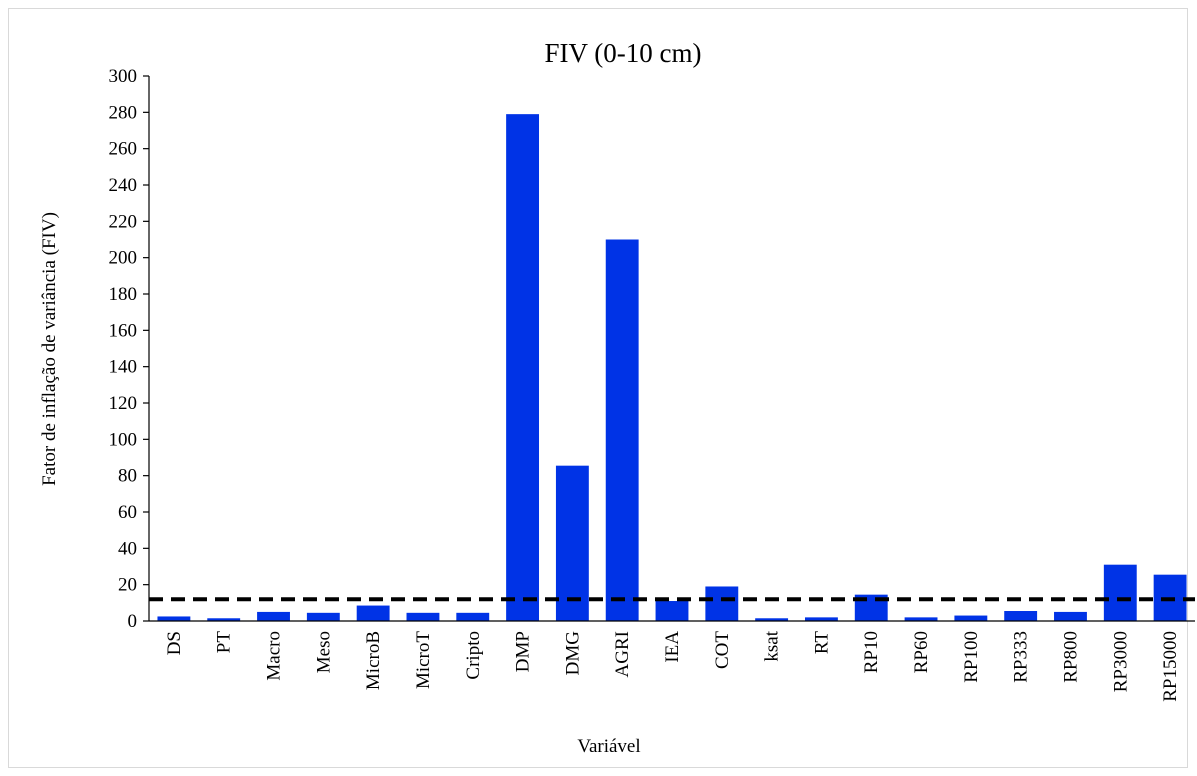 The height and width of the screenshot is (776, 1197). What do you see at coordinates (772, 645) in the screenshot?
I see `x-tick-label: ksat` at bounding box center [772, 645].